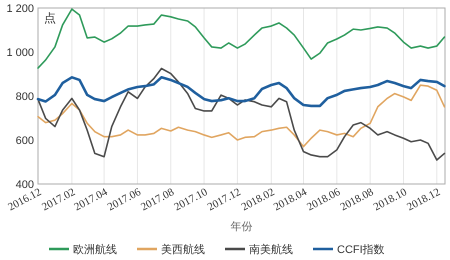 The height and width of the screenshot is (260, 450). Describe the element at coordinates (361, 250) in the screenshot. I see `legend-label: CCFI指数` at that location.